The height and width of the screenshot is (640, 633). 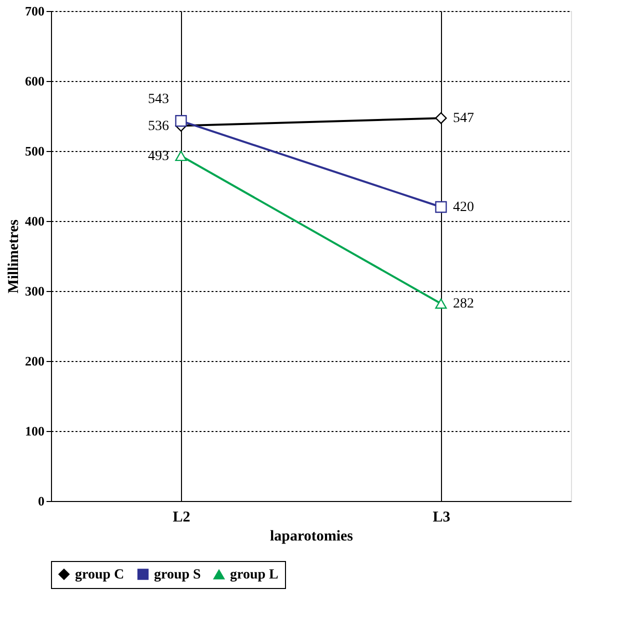 I want to click on legend-label: group S, so click(x=178, y=574).